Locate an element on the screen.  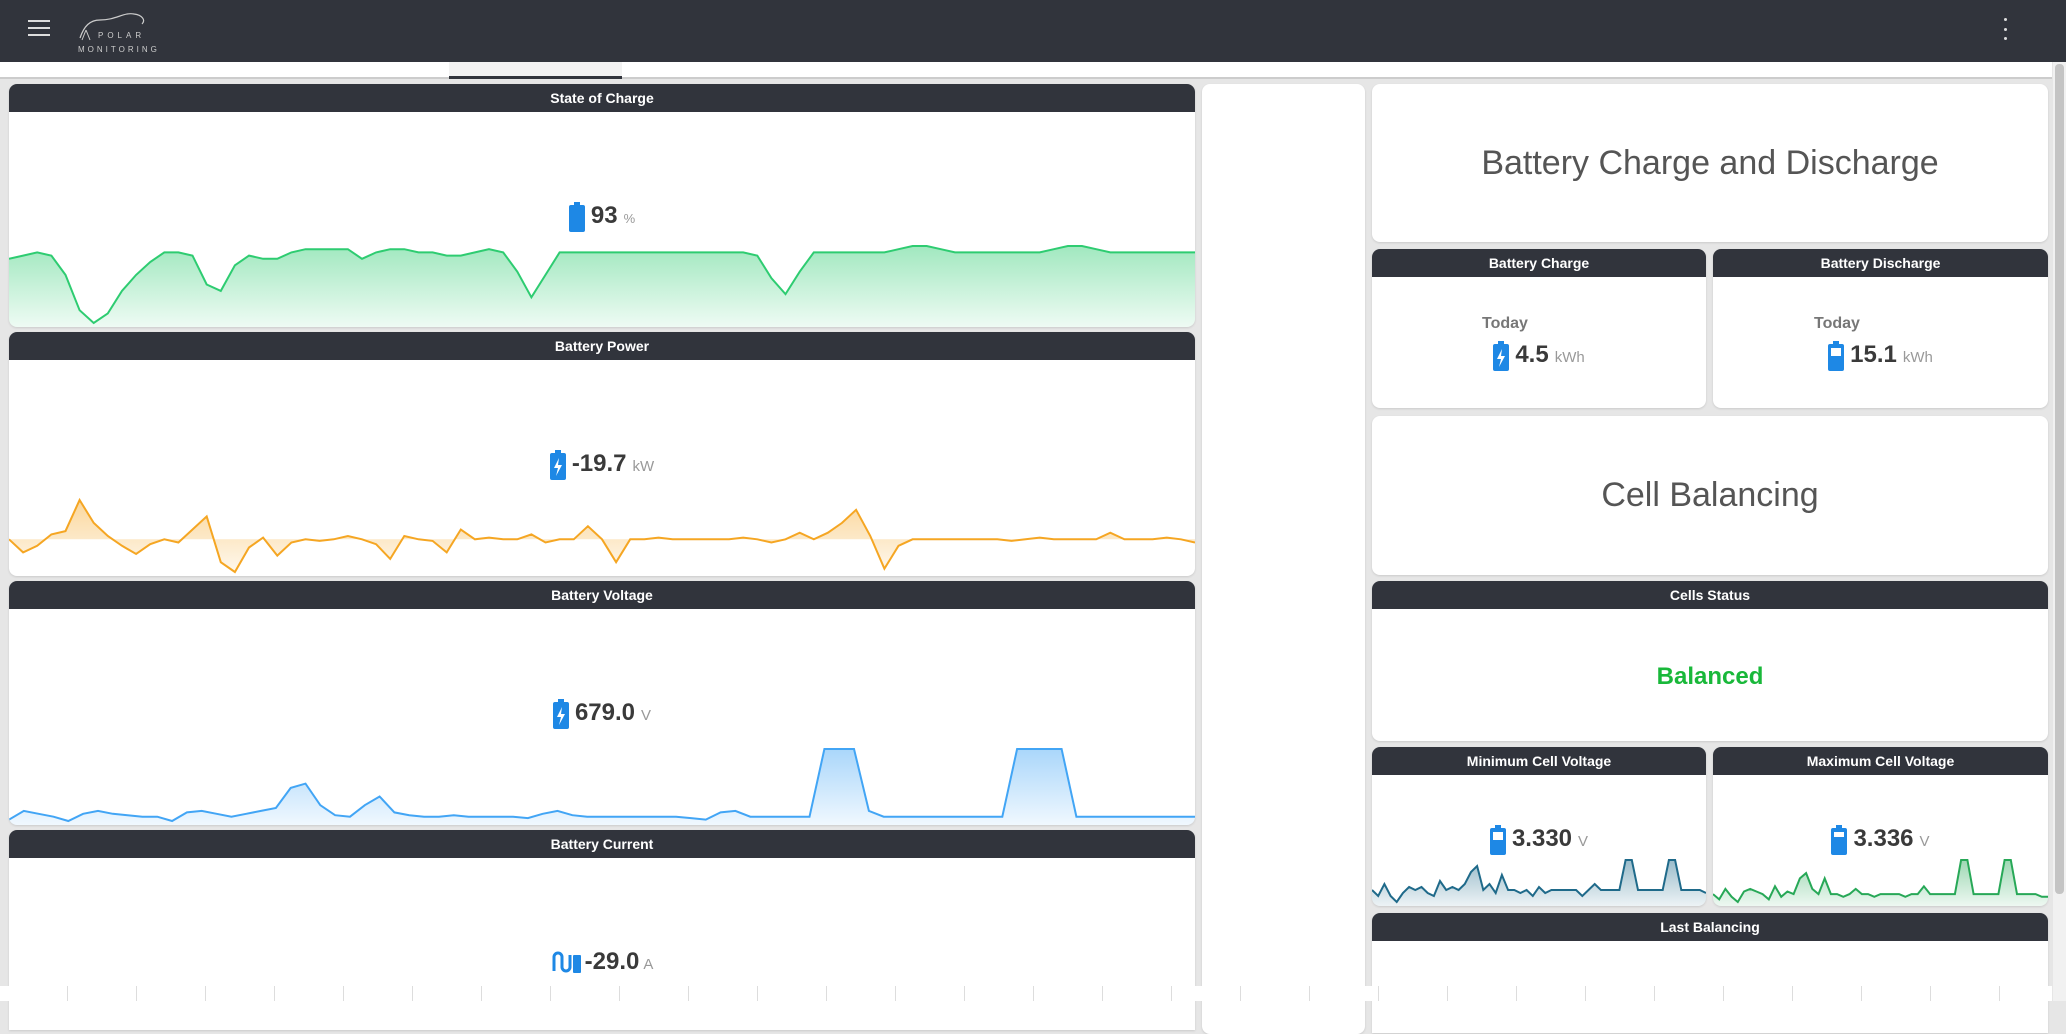
minimum-cell-voltage-card: Minimum Cell Voltage 3.330 V is located at coordinates (1539, 826).